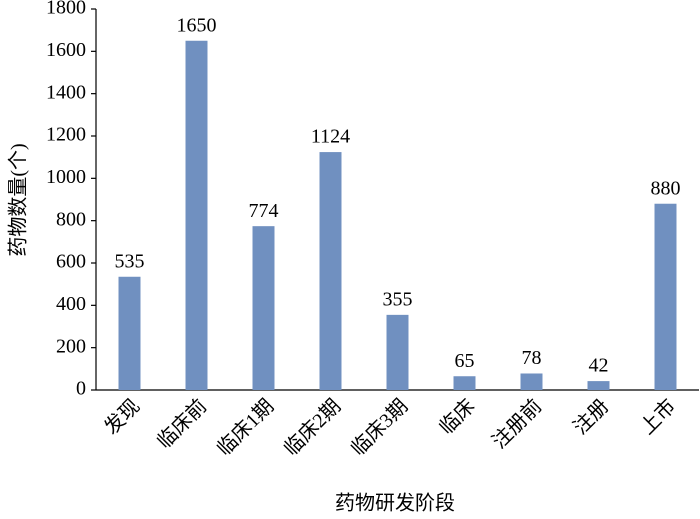 This screenshot has width=700, height=519. Describe the element at coordinates (66, 177) in the screenshot. I see `y-tick-label: 1000` at that location.